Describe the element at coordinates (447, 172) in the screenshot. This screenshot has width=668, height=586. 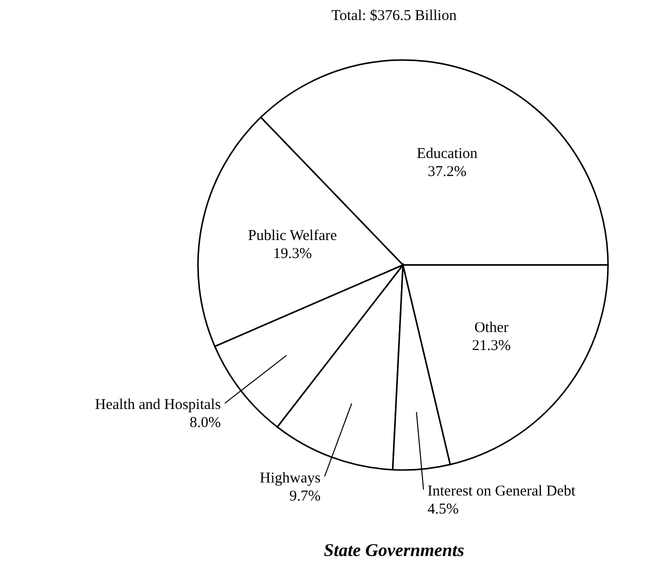
I see `data-label: 37.2%` at that location.